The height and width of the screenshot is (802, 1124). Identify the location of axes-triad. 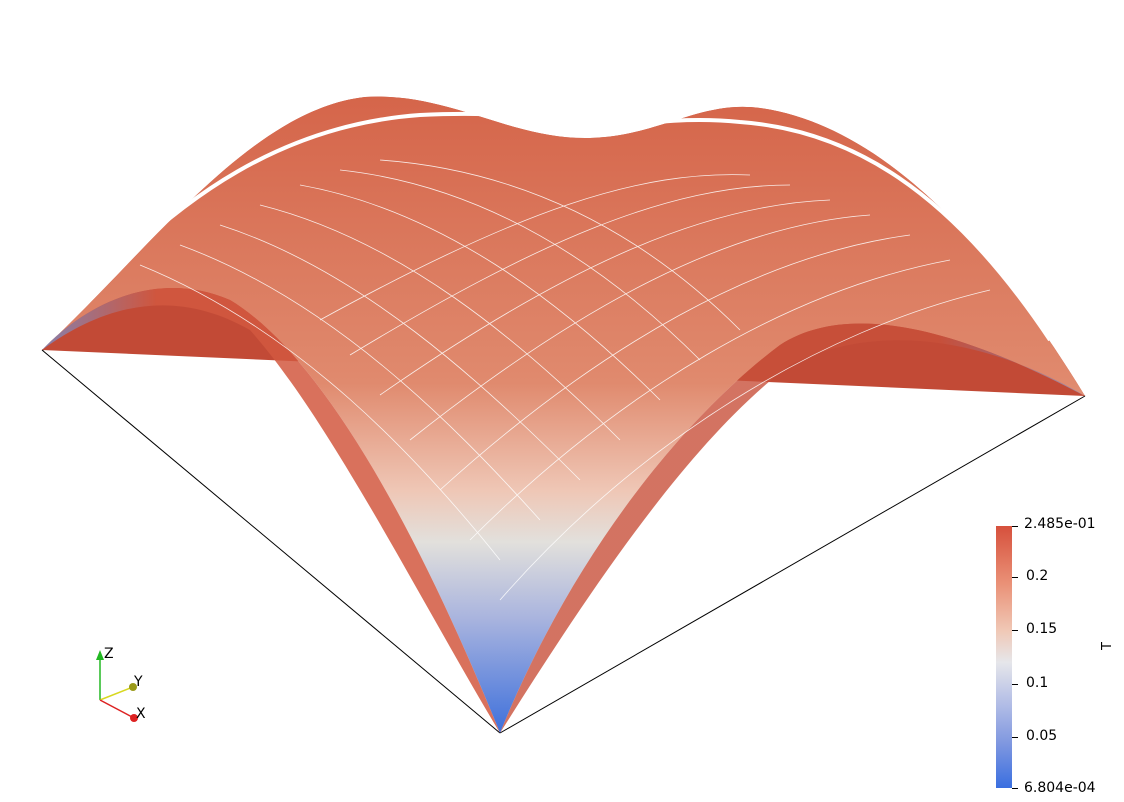
(117, 686).